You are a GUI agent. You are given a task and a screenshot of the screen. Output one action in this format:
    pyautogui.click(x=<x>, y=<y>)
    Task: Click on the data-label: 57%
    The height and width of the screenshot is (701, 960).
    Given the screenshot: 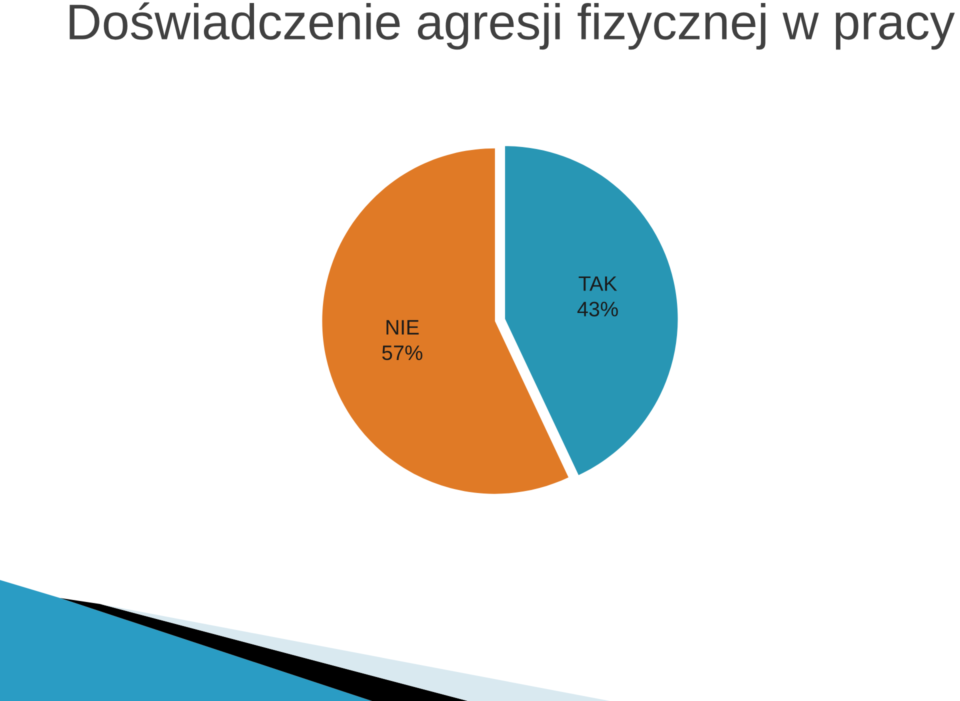 What is the action you would take?
    pyautogui.click(x=402, y=353)
    